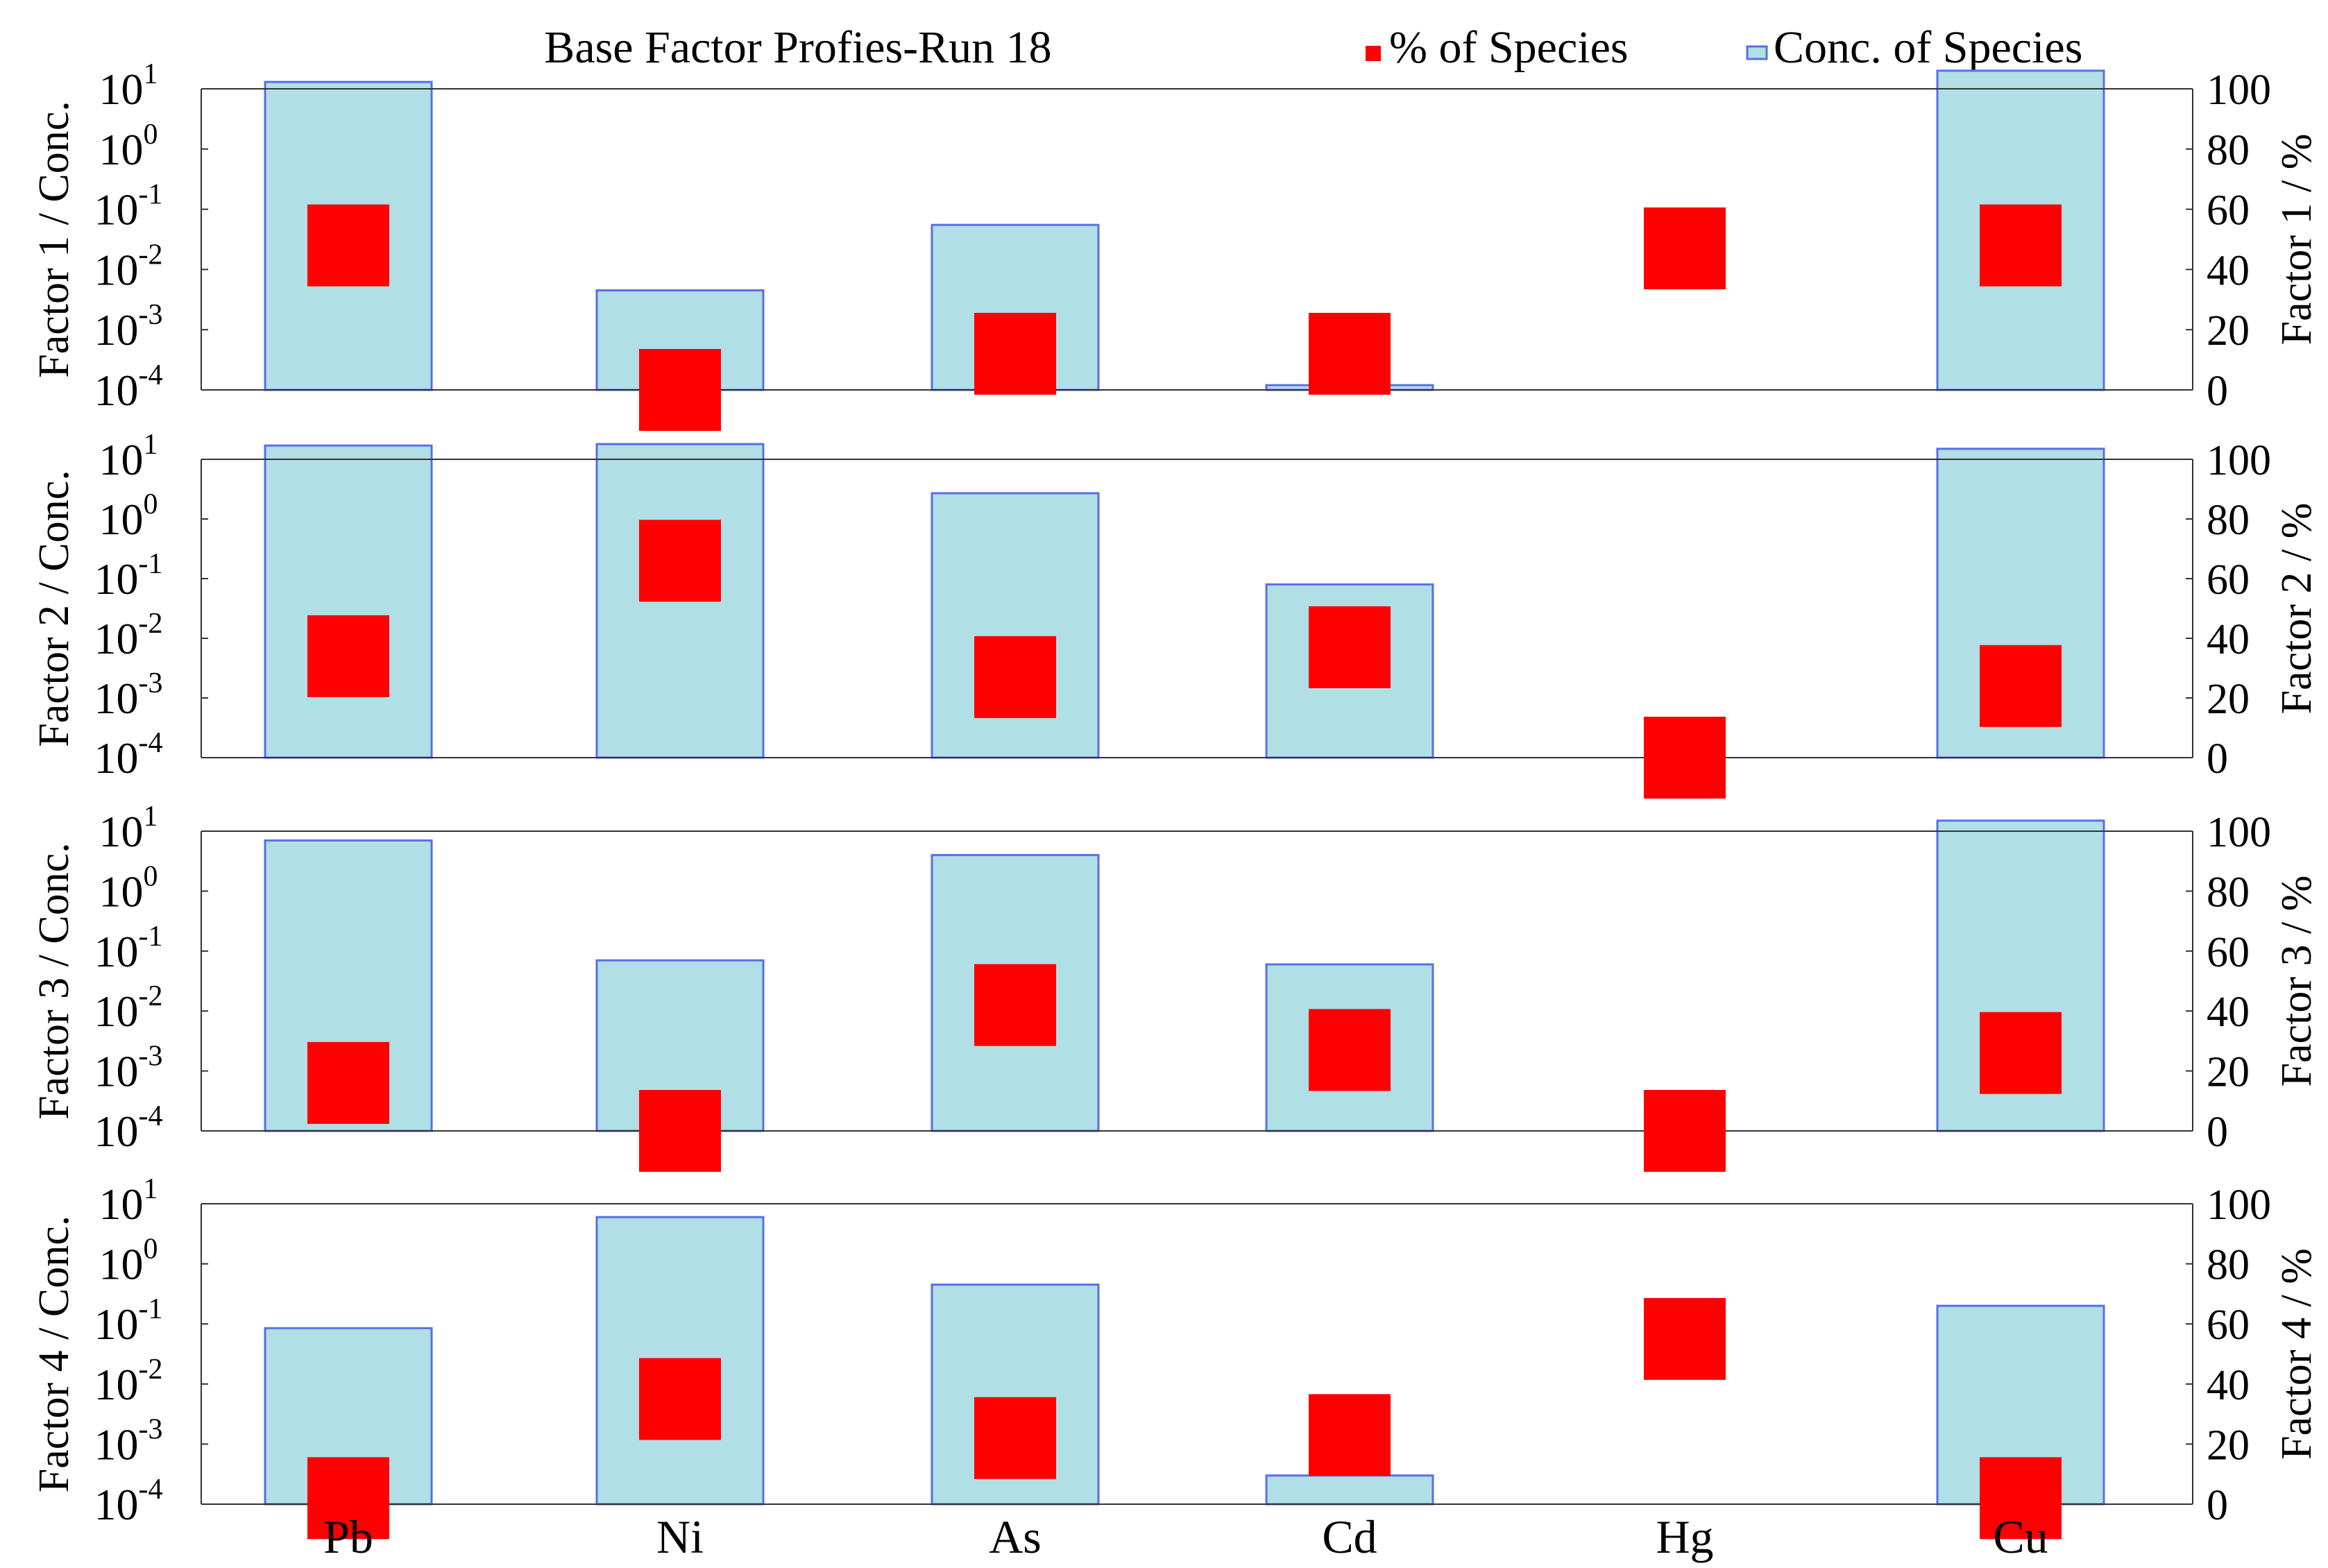 The height and width of the screenshot is (1568, 2328). I want to click on x-tick-label: Cd, so click(1349, 1536).